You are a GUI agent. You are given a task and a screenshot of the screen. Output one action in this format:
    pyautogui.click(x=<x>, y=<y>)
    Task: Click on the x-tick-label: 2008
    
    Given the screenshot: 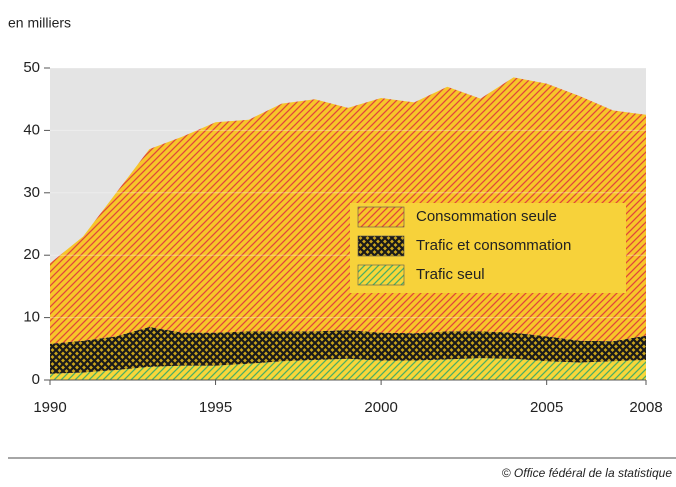 What is the action you would take?
    pyautogui.click(x=645, y=407)
    